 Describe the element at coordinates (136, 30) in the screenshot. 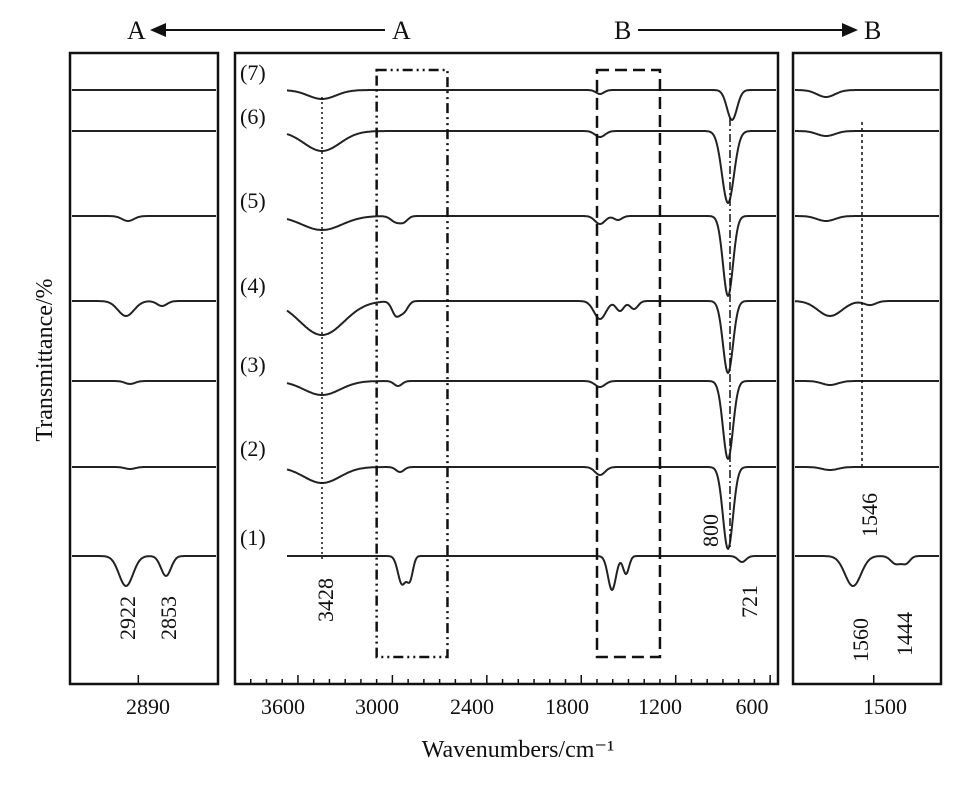

I see `label-a-left: A` at that location.